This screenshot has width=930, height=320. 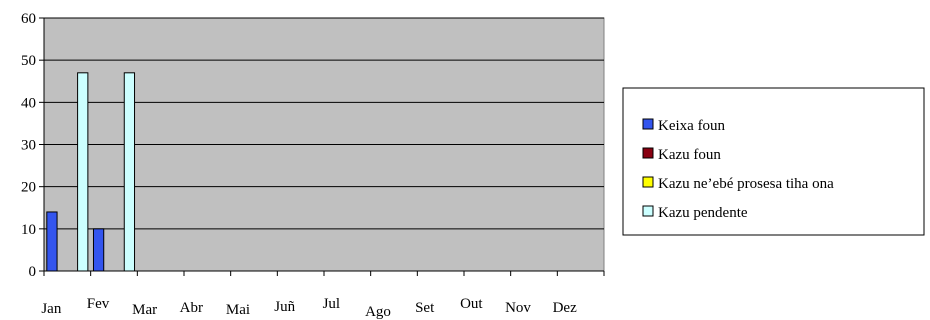 I want to click on legend-label: Keixa foun, so click(x=692, y=126).